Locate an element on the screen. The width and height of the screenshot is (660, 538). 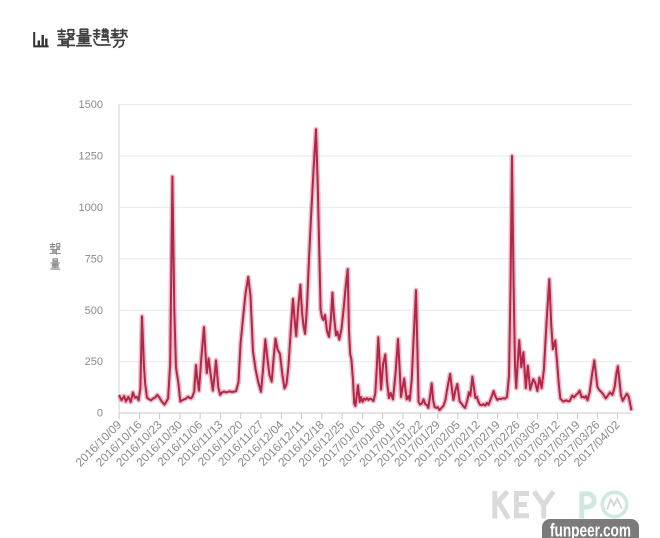
svg-text: 250 is located at coordinates (94, 362).